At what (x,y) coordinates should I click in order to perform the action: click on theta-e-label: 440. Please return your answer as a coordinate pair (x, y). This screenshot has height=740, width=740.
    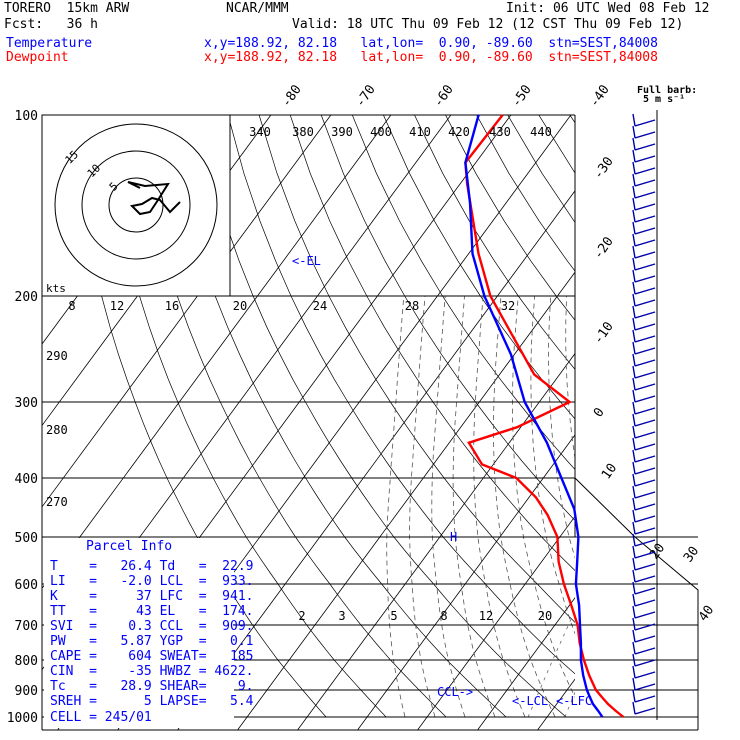
    Looking at the image, I should click on (541, 132).